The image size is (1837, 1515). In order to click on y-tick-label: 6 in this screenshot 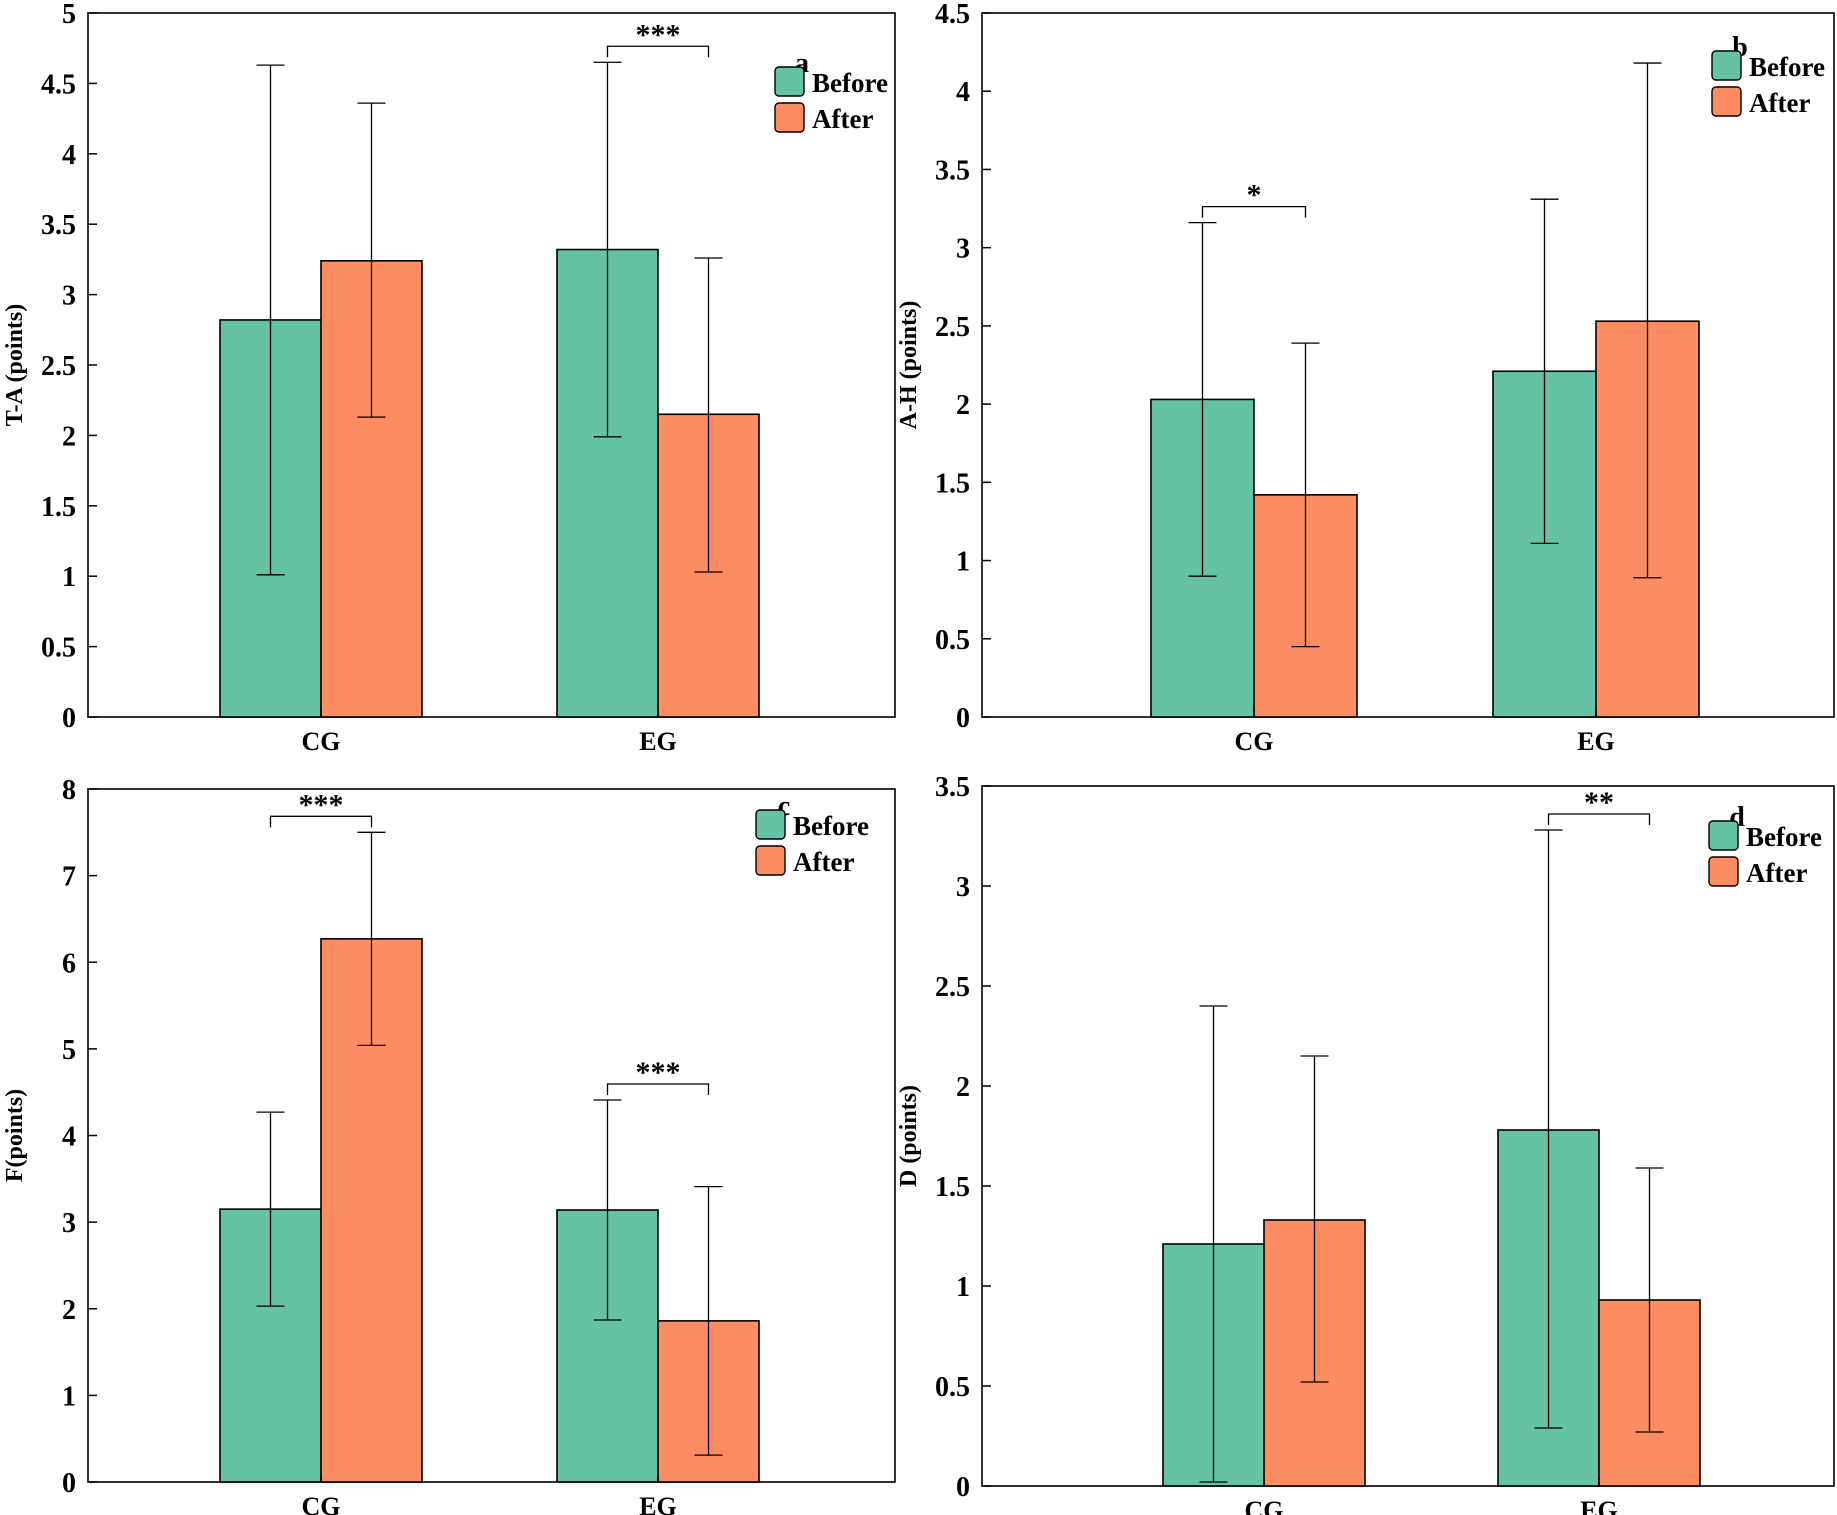, I will do `click(69, 963)`.